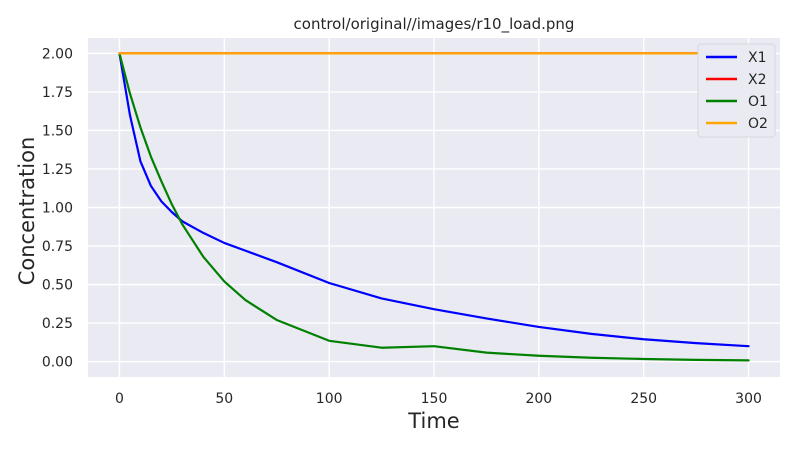 The image size is (800, 454). I want to click on x-tick-label: 250, so click(643, 399).